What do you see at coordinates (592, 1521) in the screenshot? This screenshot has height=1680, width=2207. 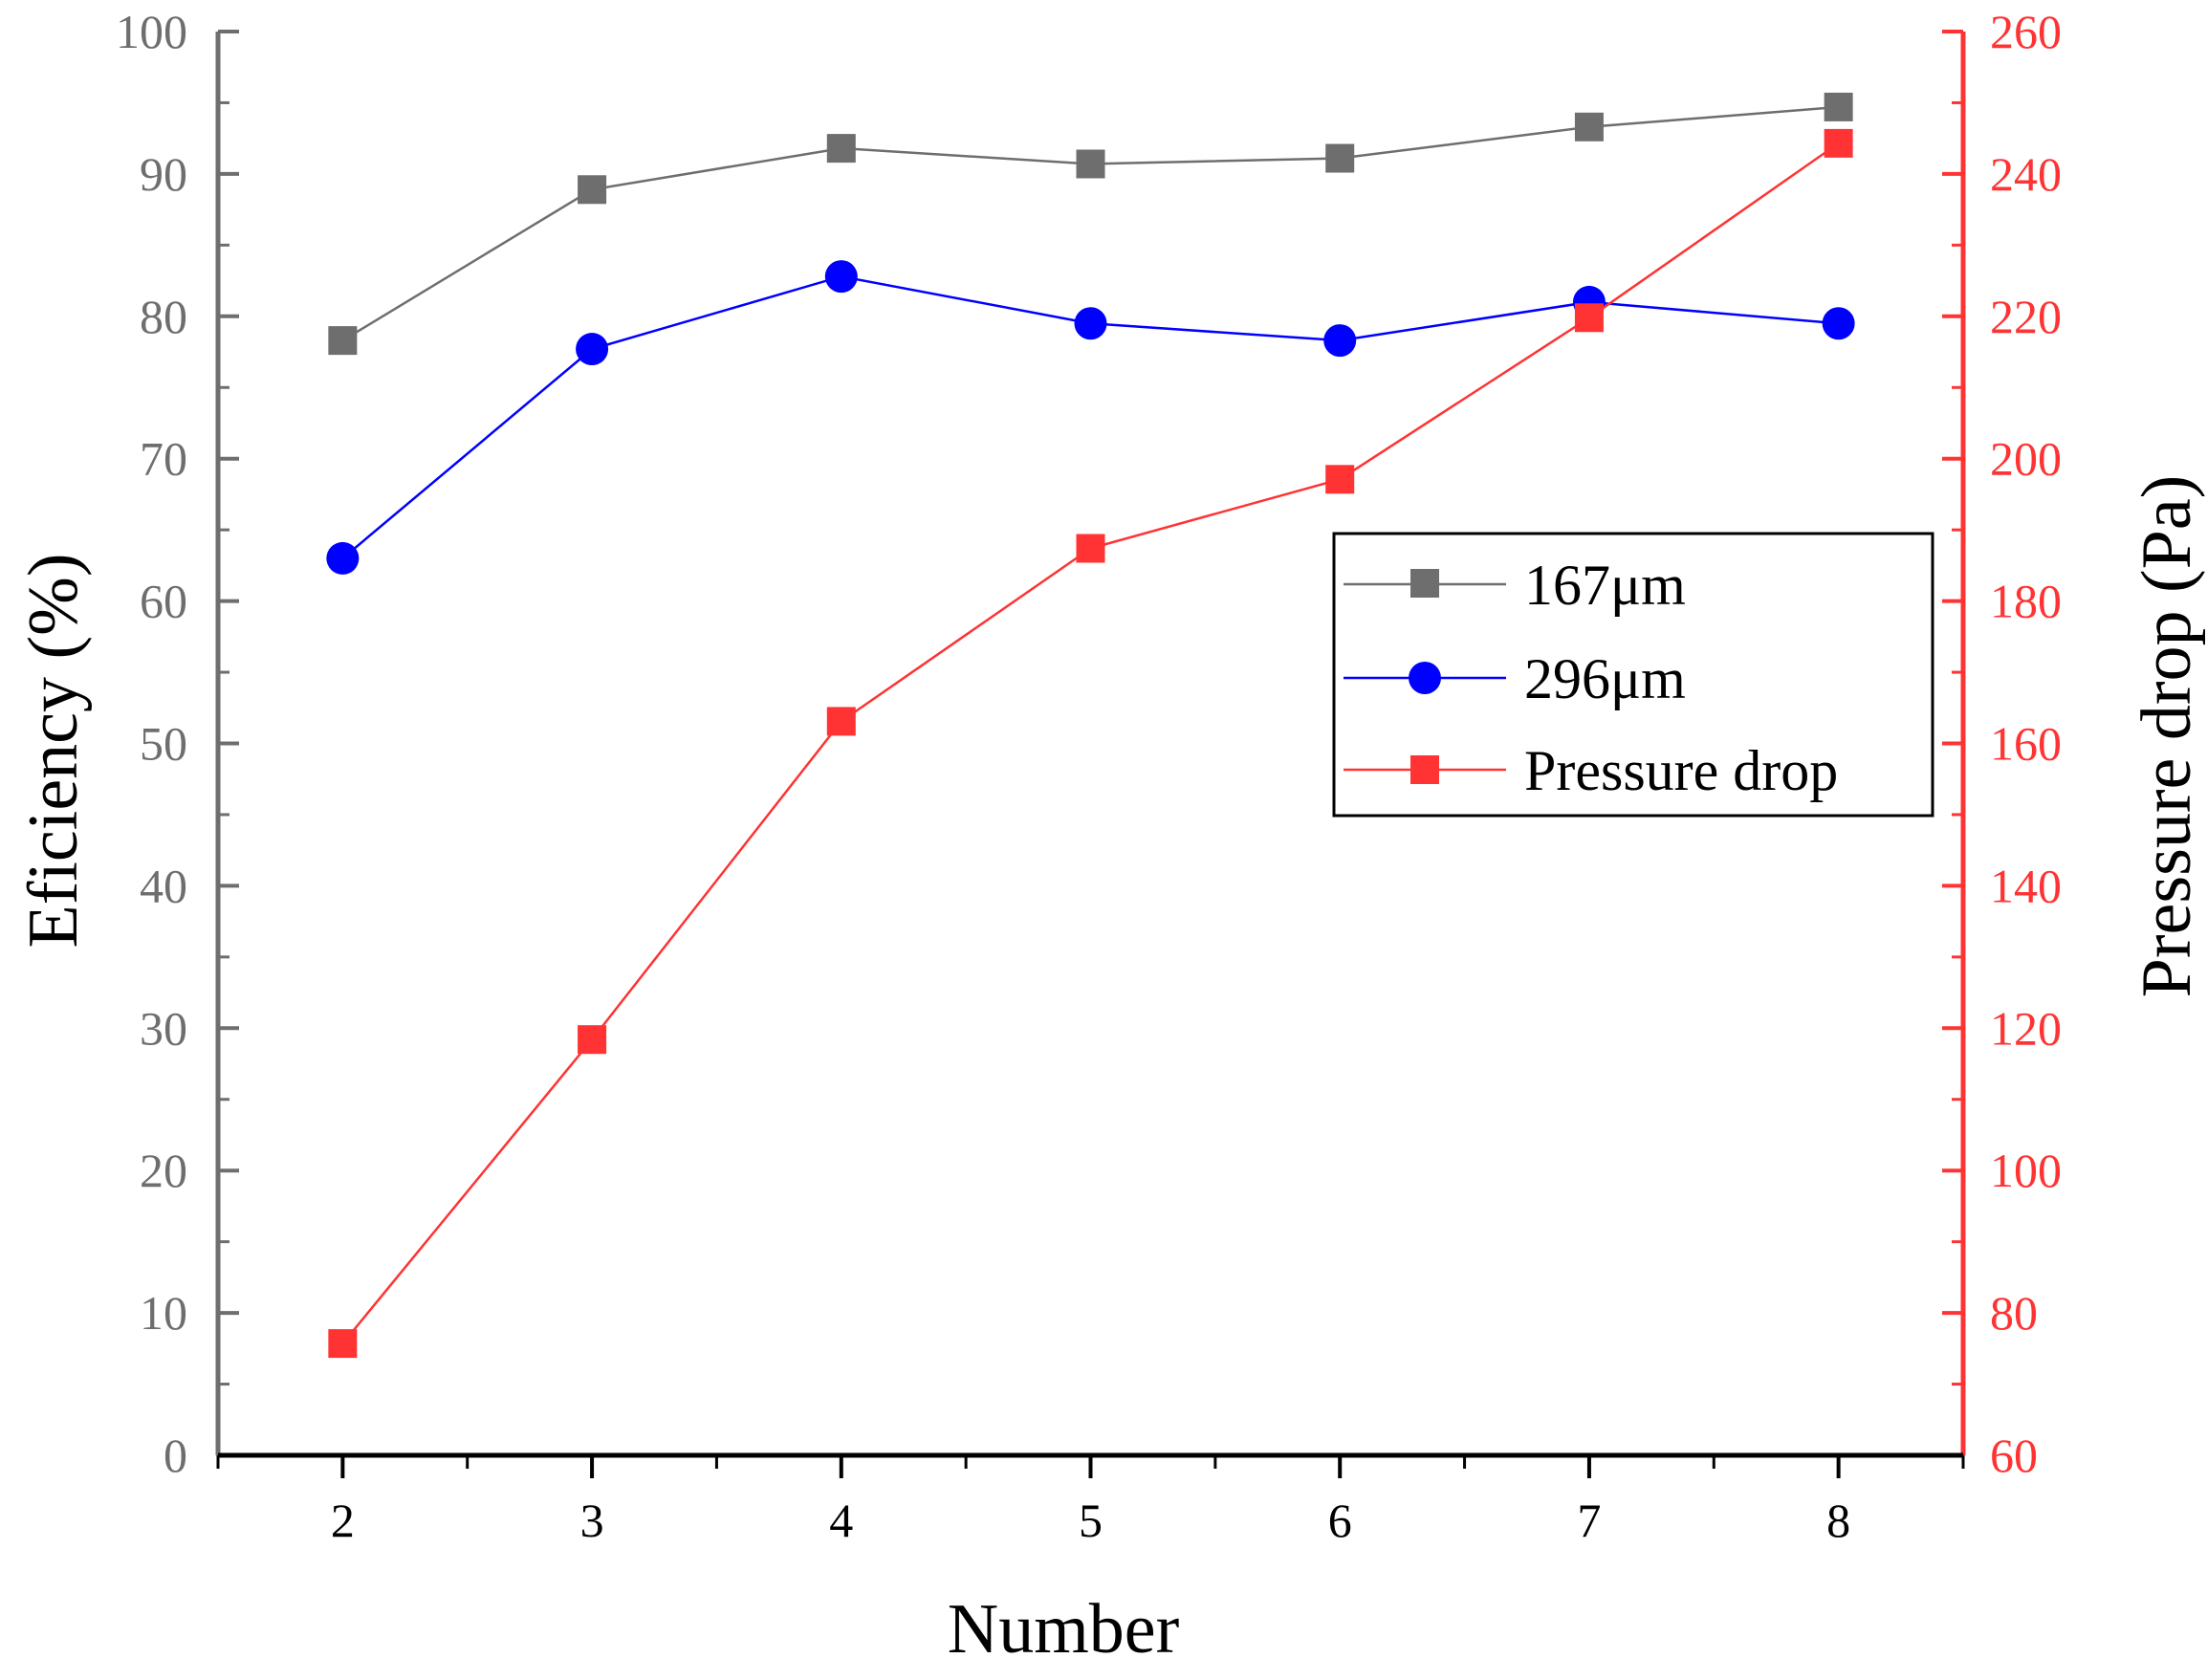 I see `x-tick-label: 3` at bounding box center [592, 1521].